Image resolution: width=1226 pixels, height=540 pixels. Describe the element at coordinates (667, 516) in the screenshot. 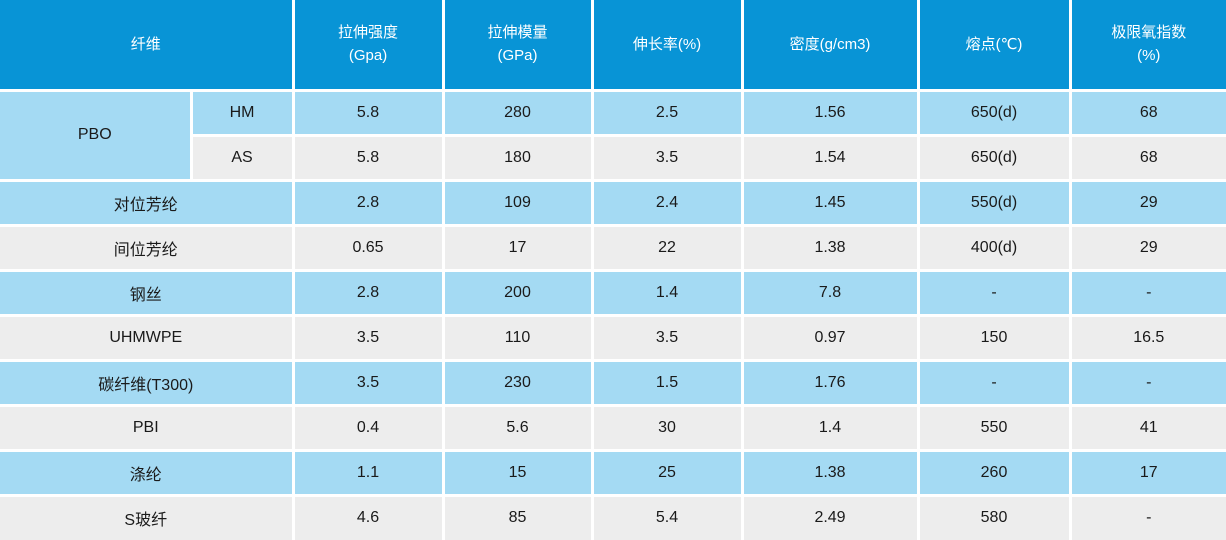

I see `value-cell: 5.4` at that location.